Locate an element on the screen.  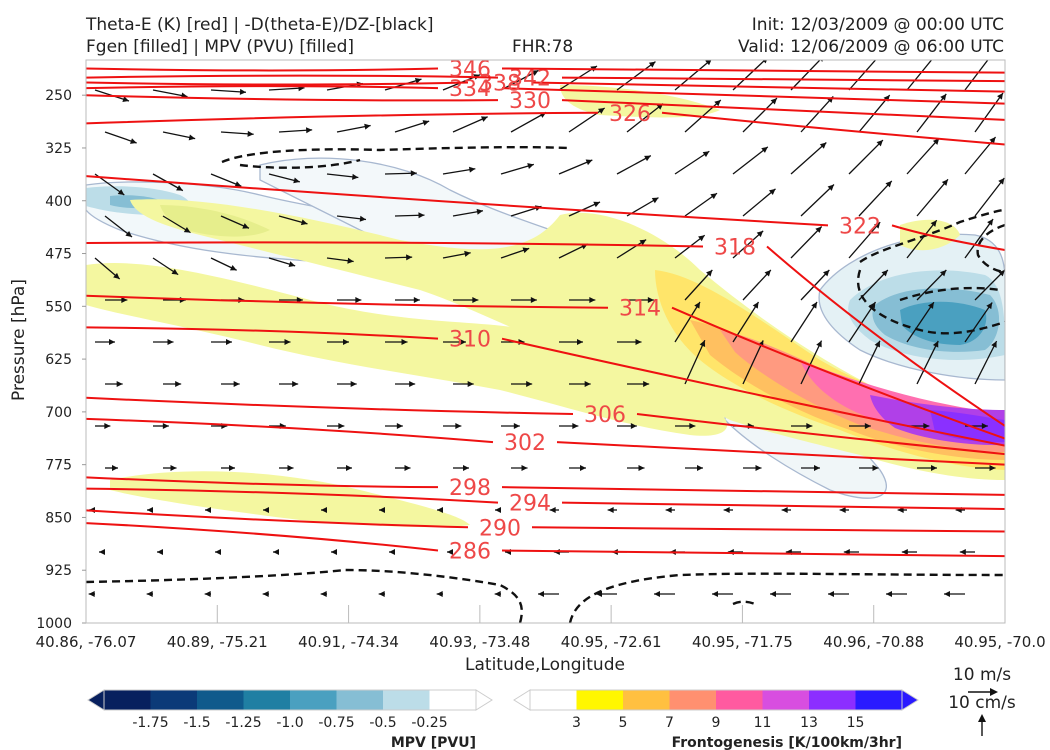
mpv-colorbar-tick-label: -0.25 is located at coordinates (429, 723).